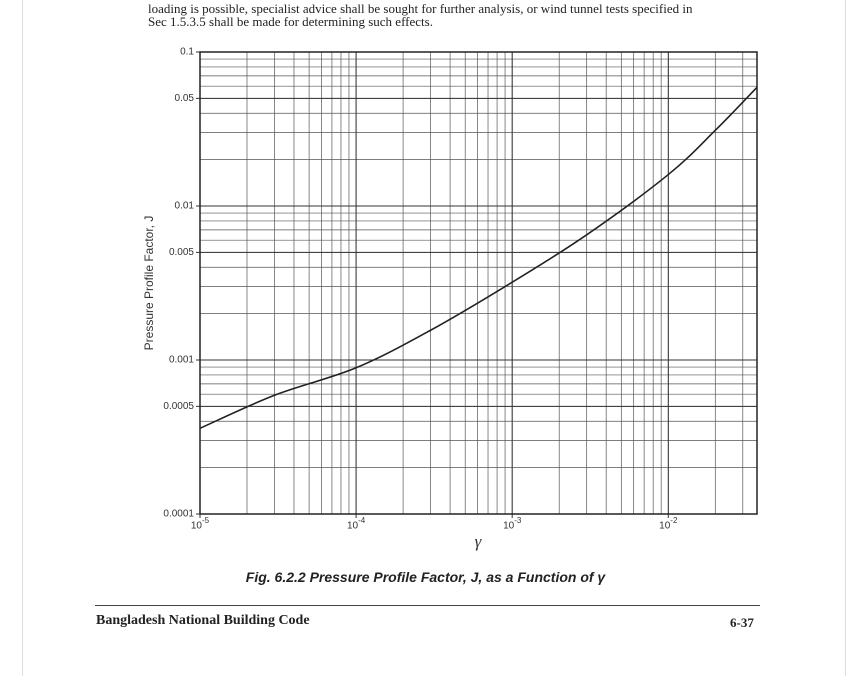  I want to click on y-tick-label: 0.0001, so click(178, 514).